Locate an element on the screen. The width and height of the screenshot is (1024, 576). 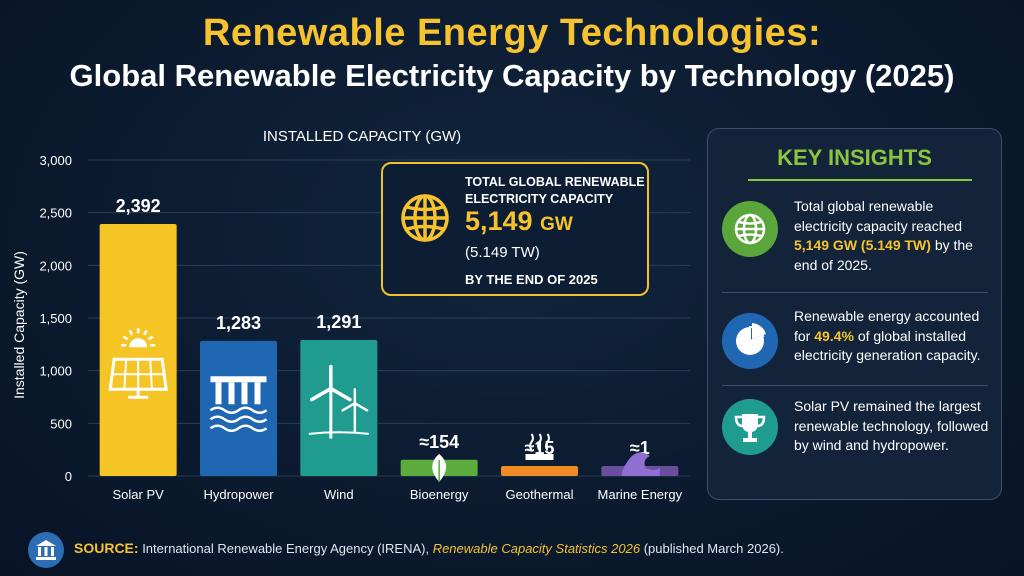
y-tick-label: 1,000 is located at coordinates (55, 371).